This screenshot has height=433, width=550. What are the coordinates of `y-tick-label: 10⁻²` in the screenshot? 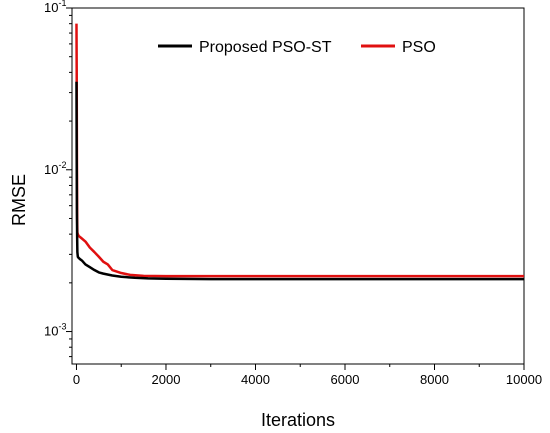 It's located at (55, 168).